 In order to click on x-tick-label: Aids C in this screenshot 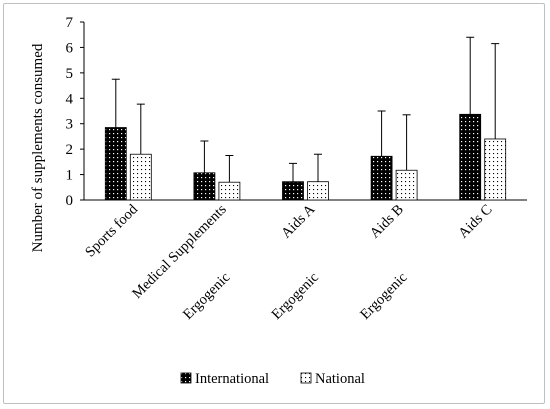, I will do `click(475, 222)`.